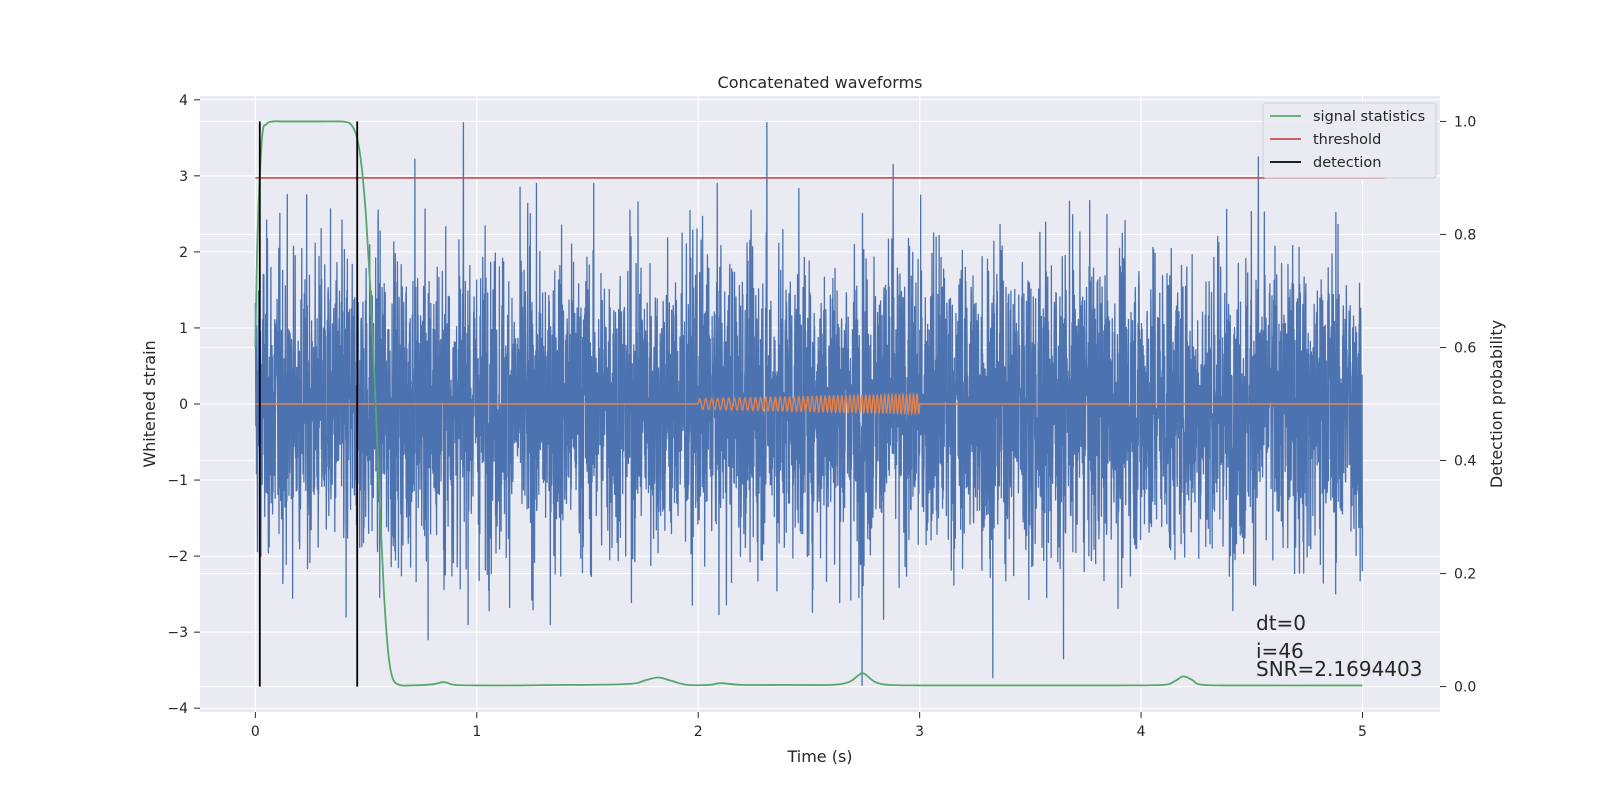 This screenshot has width=1600, height=800. Describe the element at coordinates (1362, 732) in the screenshot. I see `x-tick-label: 5` at that location.